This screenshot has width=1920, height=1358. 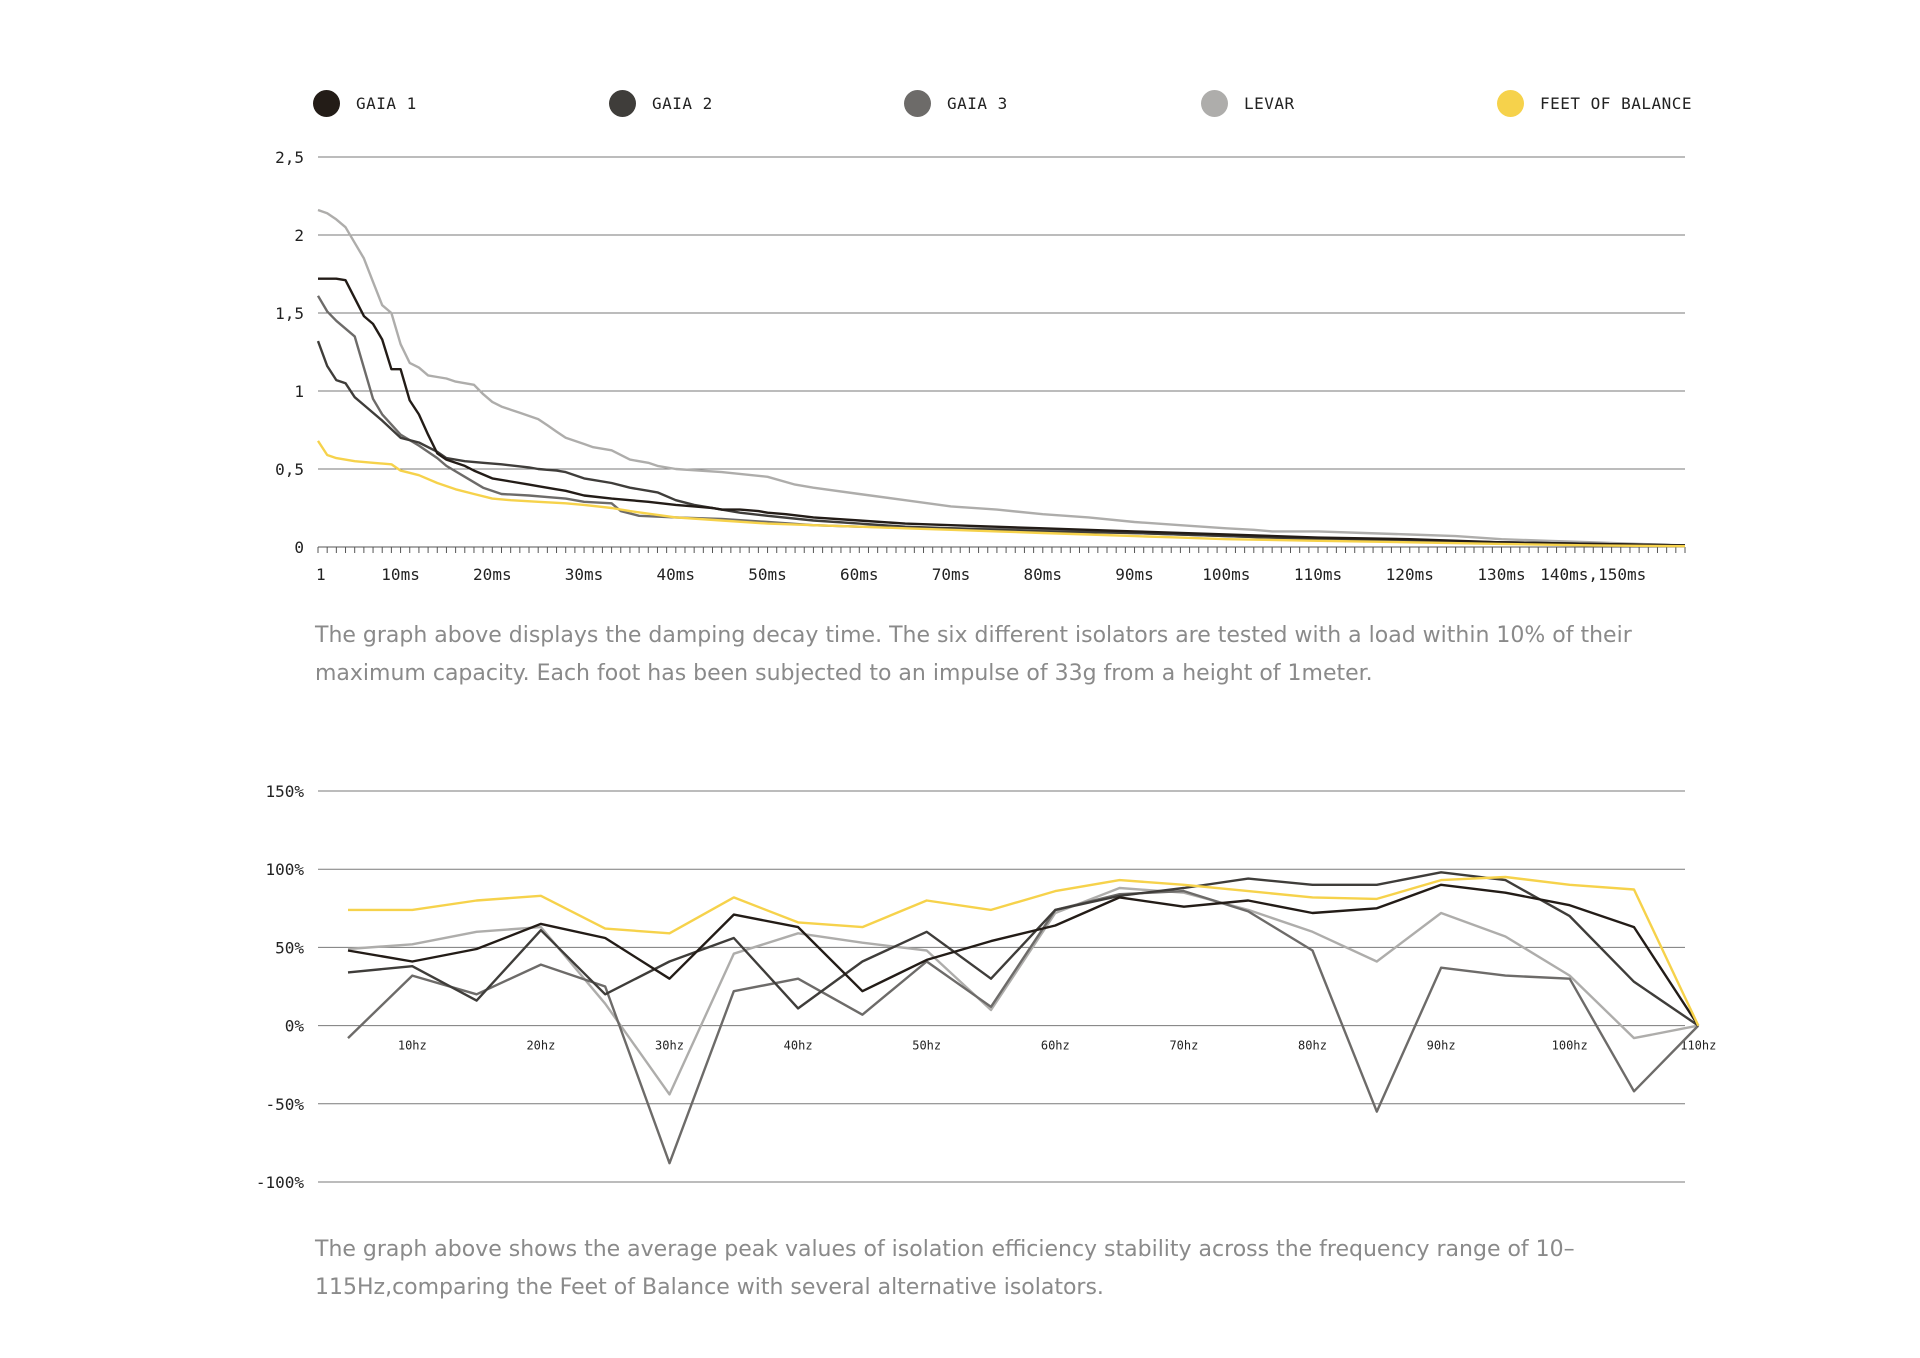 I want to click on x-tick-label: 20hz, so click(x=540, y=1046).